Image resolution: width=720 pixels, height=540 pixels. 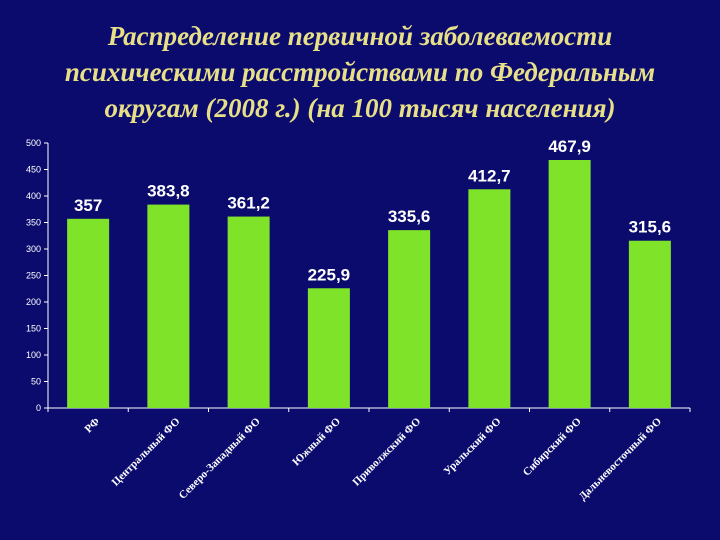 I want to click on category-label: Южный ФО, so click(x=316, y=441).